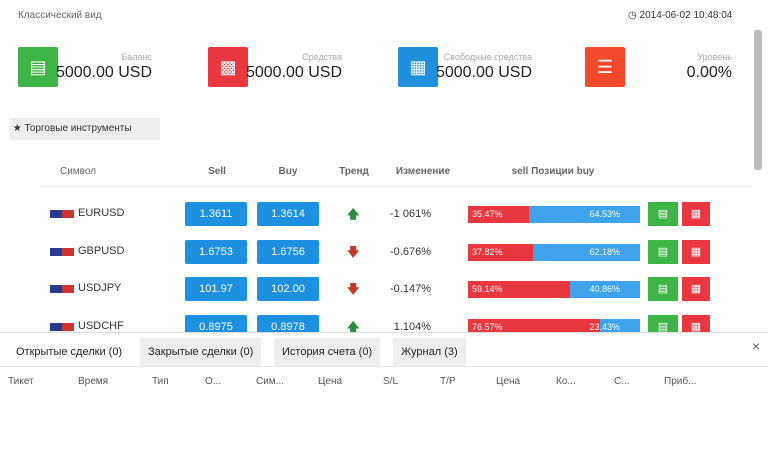 The height and width of the screenshot is (462, 768). Describe the element at coordinates (709, 72) in the screenshot. I see `card-value: 0.00%` at that location.